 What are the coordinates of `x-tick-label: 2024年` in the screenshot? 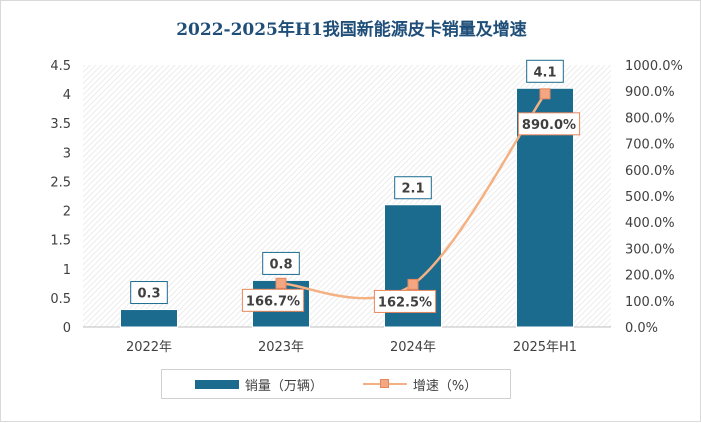 It's located at (413, 347).